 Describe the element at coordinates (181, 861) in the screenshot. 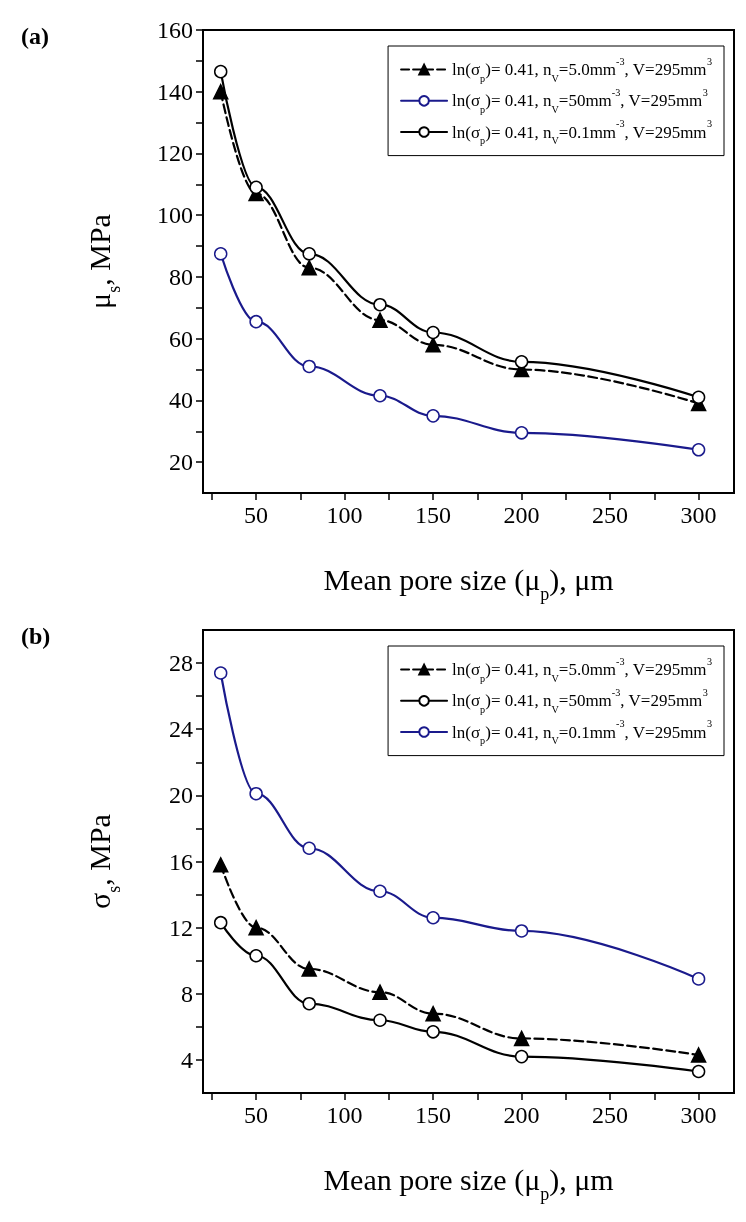

I see `y-tick-label: 16` at that location.